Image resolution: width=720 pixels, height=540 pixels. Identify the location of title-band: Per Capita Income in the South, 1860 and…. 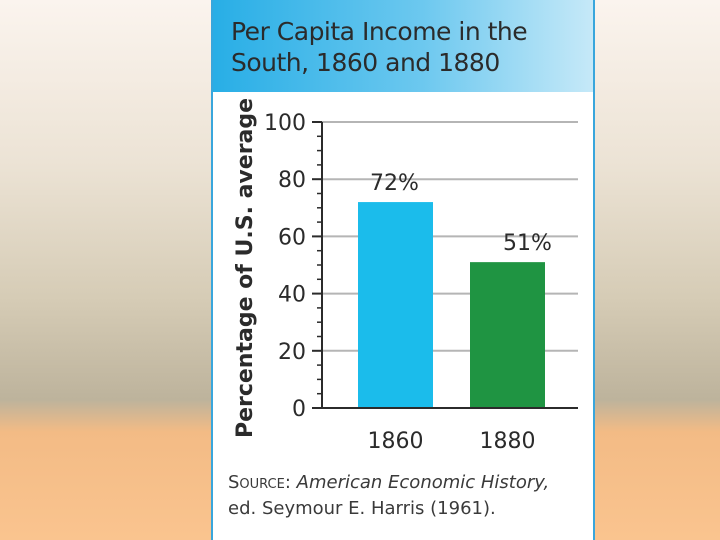
(403, 46).